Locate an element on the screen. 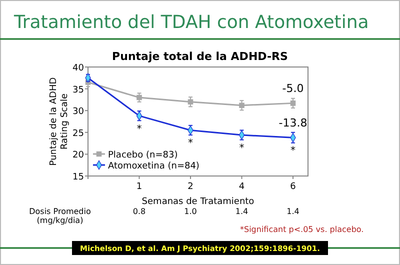 The image size is (400, 265). x-axis-title: Semanas de Tratamiento is located at coordinates (198, 202).